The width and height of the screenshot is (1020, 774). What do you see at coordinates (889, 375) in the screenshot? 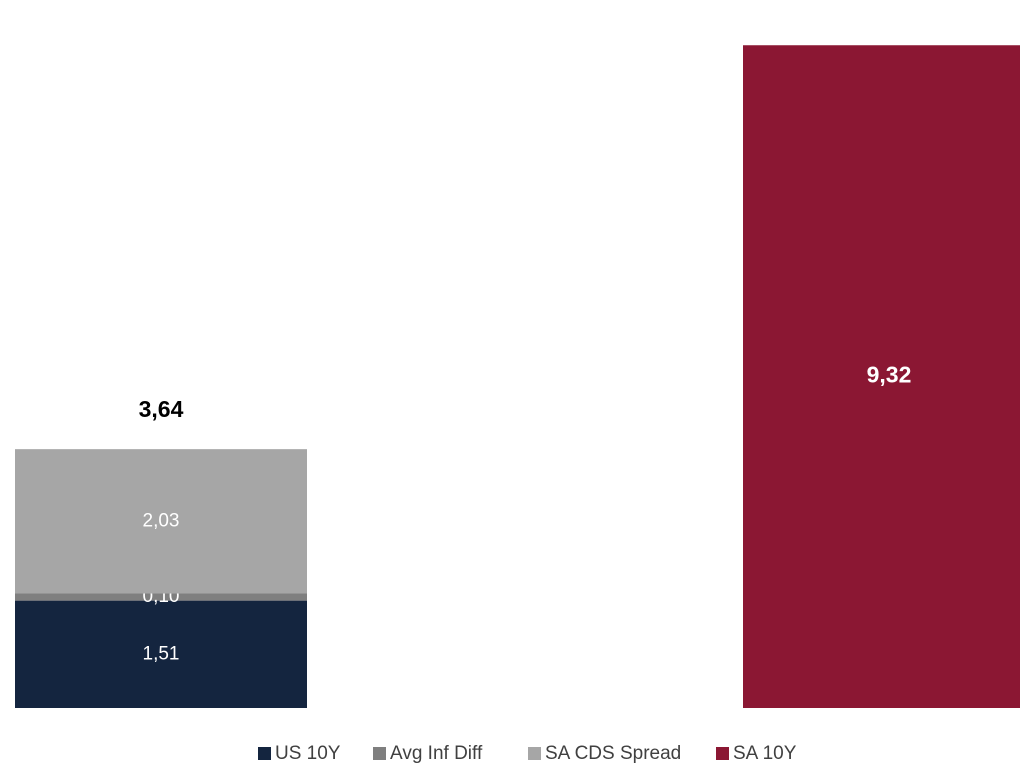
I see `data-label: 9,32` at bounding box center [889, 375].